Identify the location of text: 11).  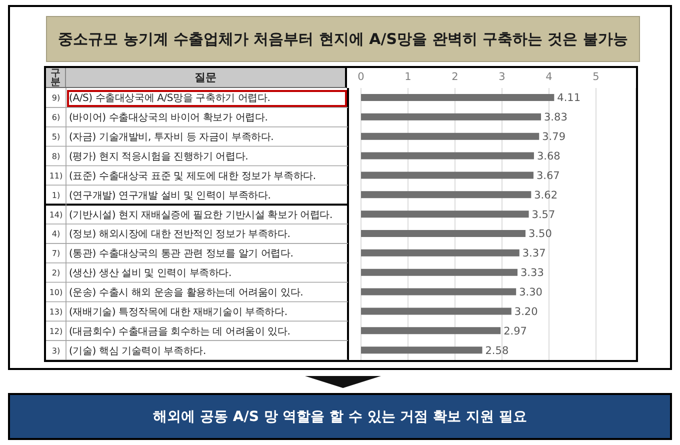
(56, 175).